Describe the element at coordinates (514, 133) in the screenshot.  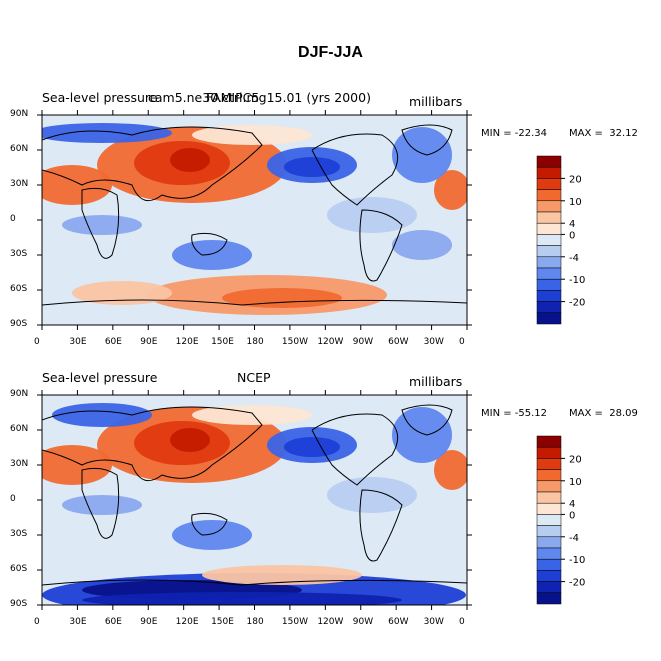
I see `min-value: MIN = -22.34` at that location.